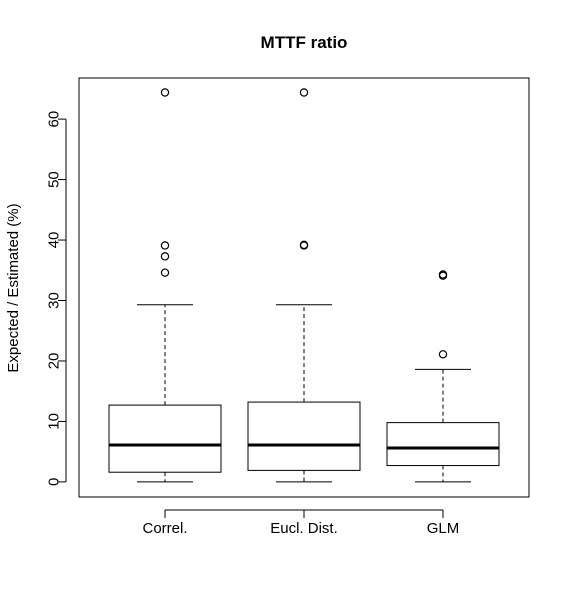 This screenshot has width=570, height=596. I want to click on x-axis: Correl. Eucl. Dist. GLM, so click(301, 523).